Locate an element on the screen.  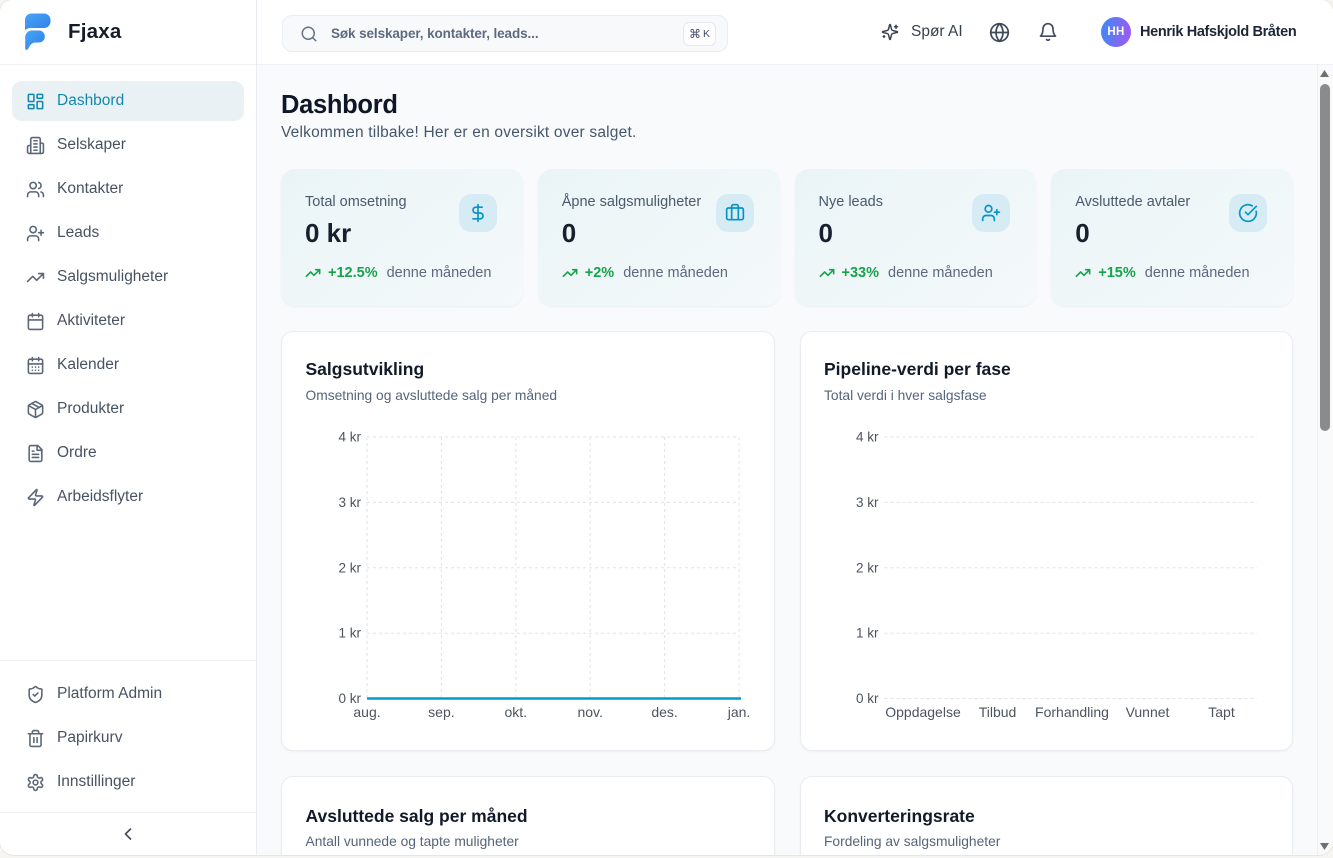
svg-text: Tilbud is located at coordinates (997, 712).